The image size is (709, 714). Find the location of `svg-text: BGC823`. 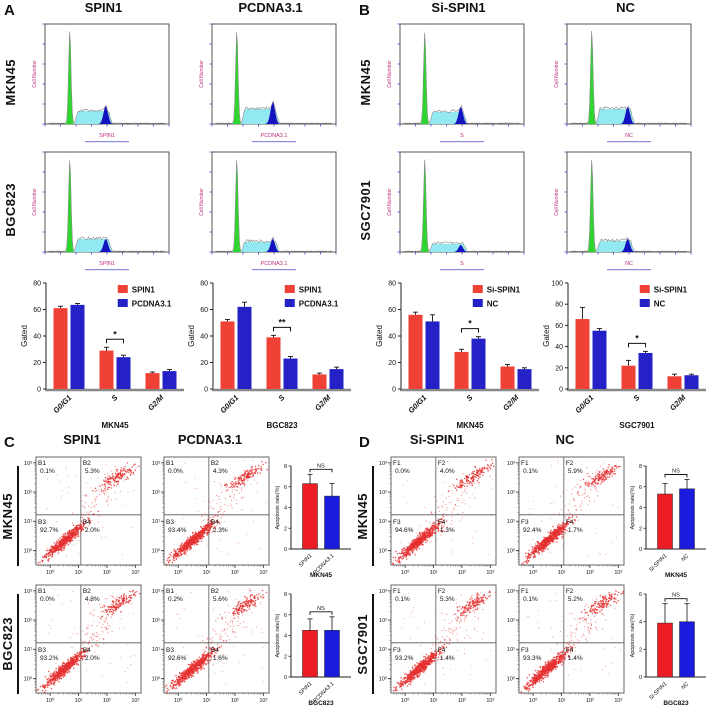

svg-text: BGC823 is located at coordinates (282, 425).